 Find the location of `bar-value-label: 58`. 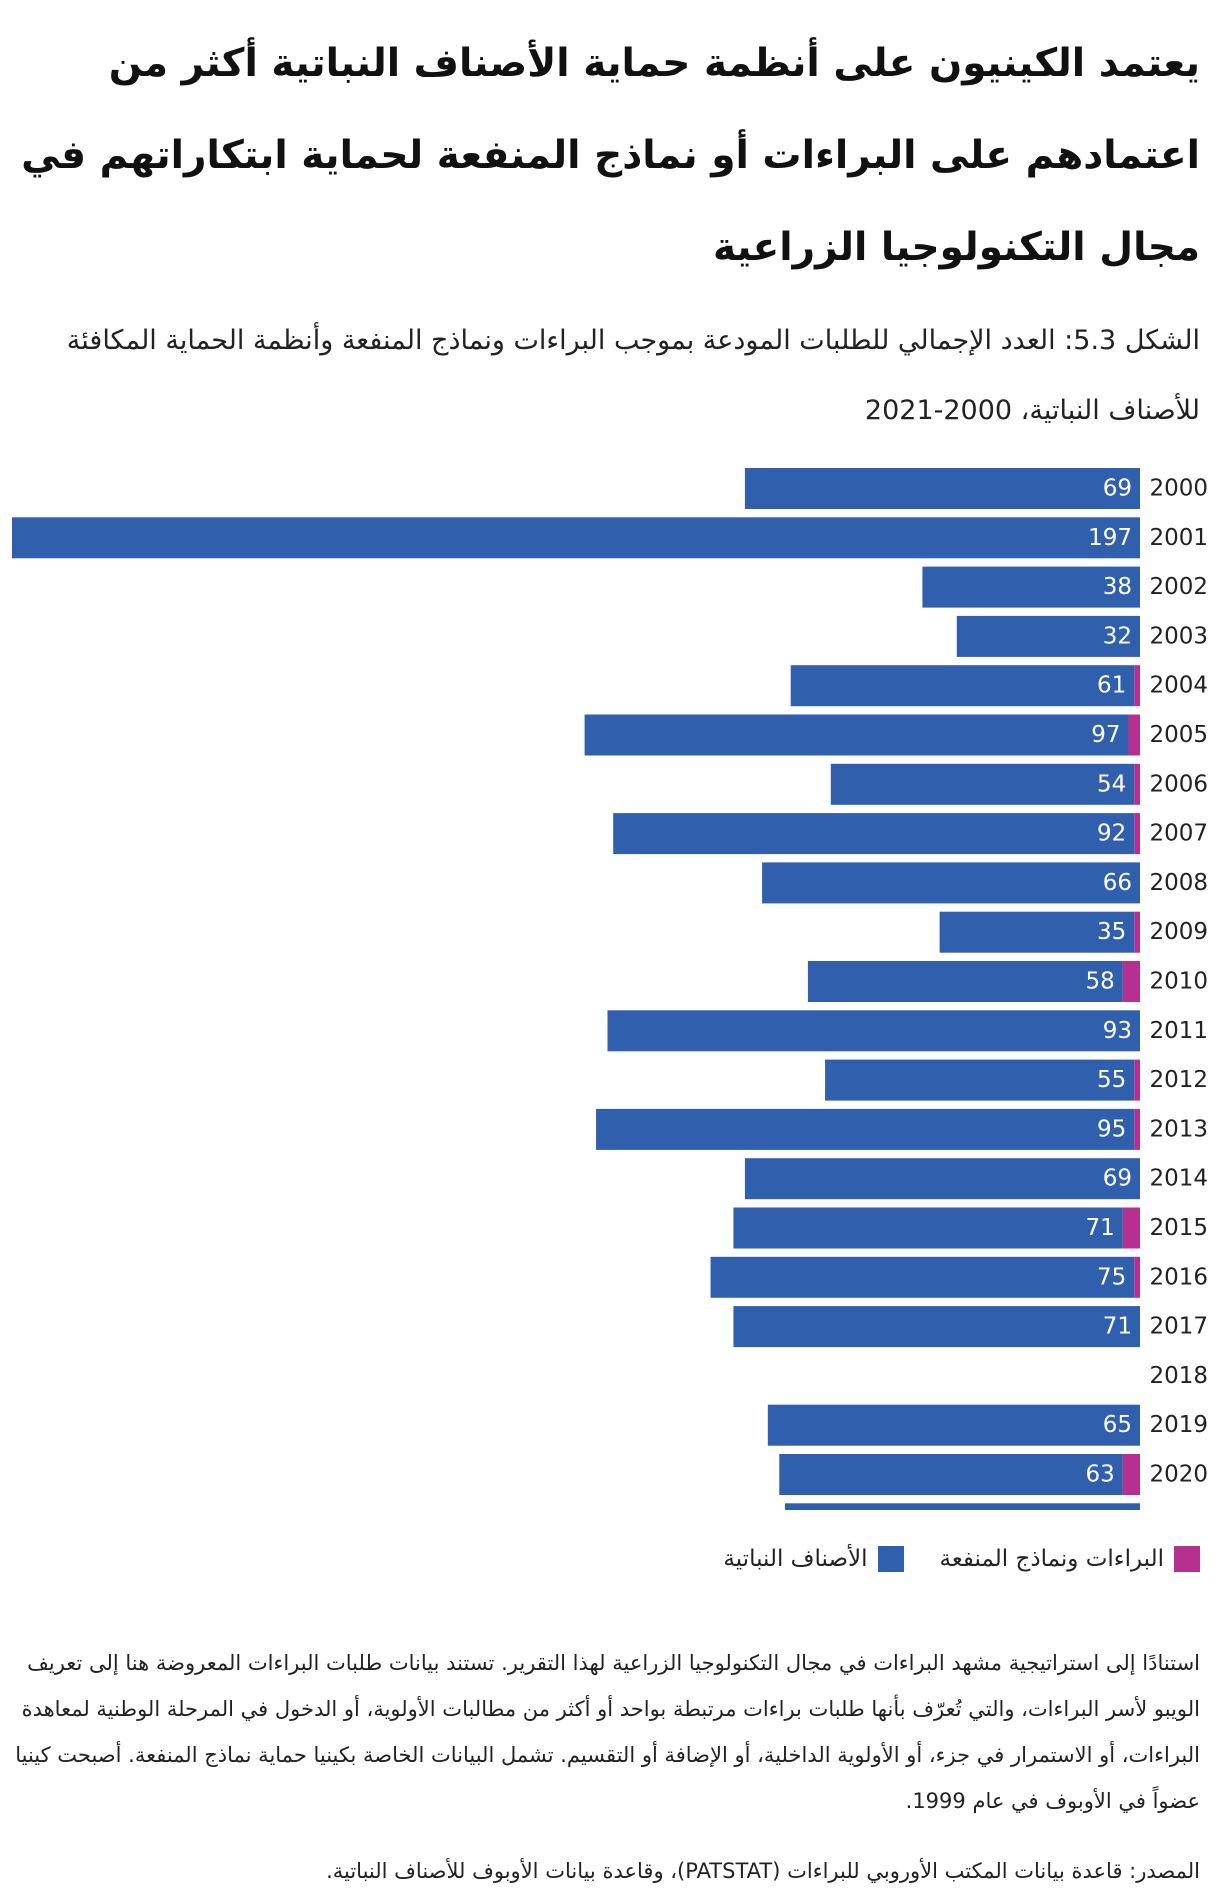

bar-value-label: 58 is located at coordinates (1100, 982).